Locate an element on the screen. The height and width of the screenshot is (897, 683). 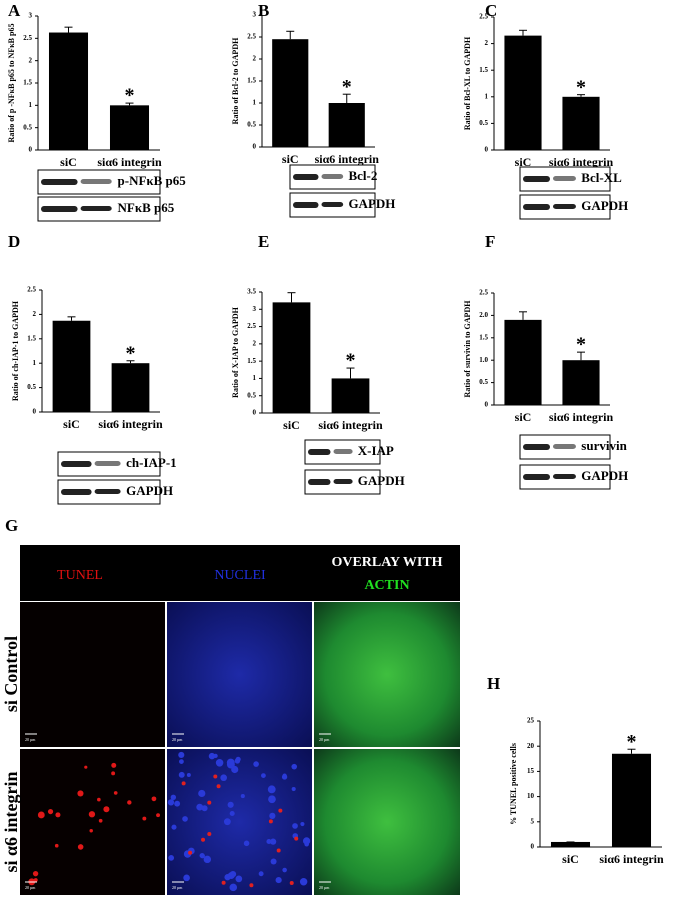
y-tick-label: 0.5 is located at coordinates (483, 123).